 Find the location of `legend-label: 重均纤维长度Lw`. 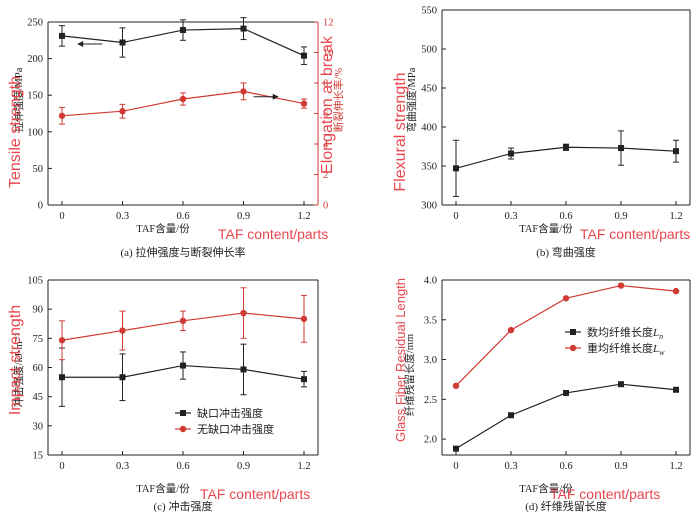

legend-label: 重均纤维长度Lw is located at coordinates (626, 349).